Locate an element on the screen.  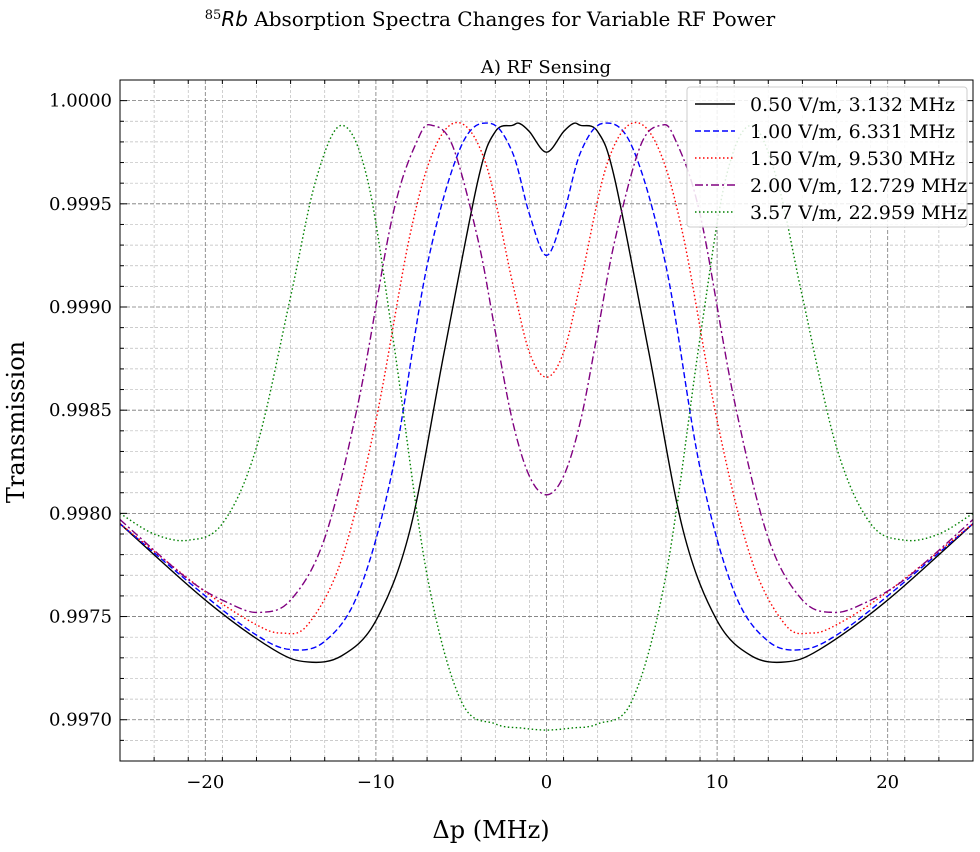
x-tick-label: −20 is located at coordinates (205, 782).